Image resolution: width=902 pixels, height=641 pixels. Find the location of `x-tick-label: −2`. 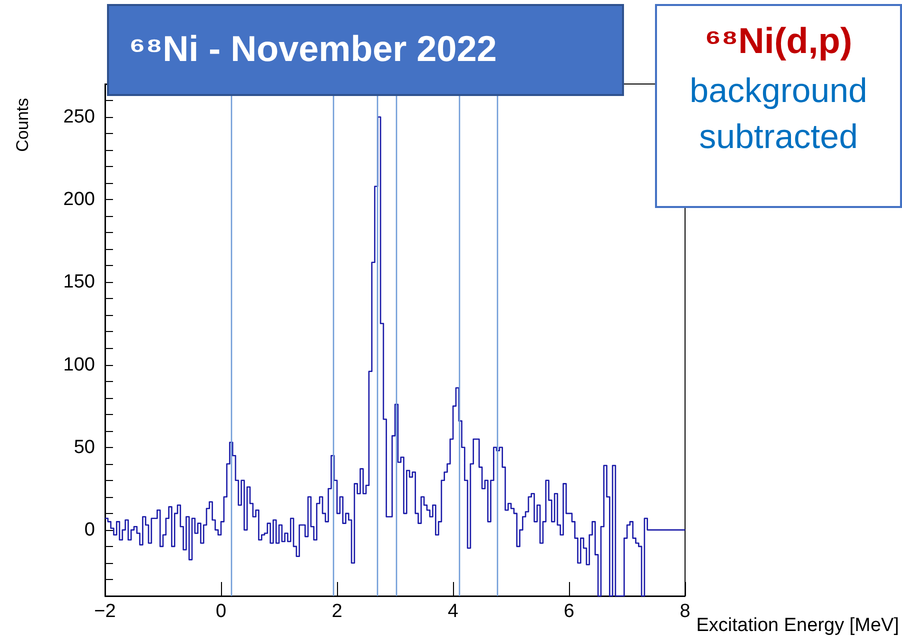

x-tick-label: −2 is located at coordinates (105, 611).